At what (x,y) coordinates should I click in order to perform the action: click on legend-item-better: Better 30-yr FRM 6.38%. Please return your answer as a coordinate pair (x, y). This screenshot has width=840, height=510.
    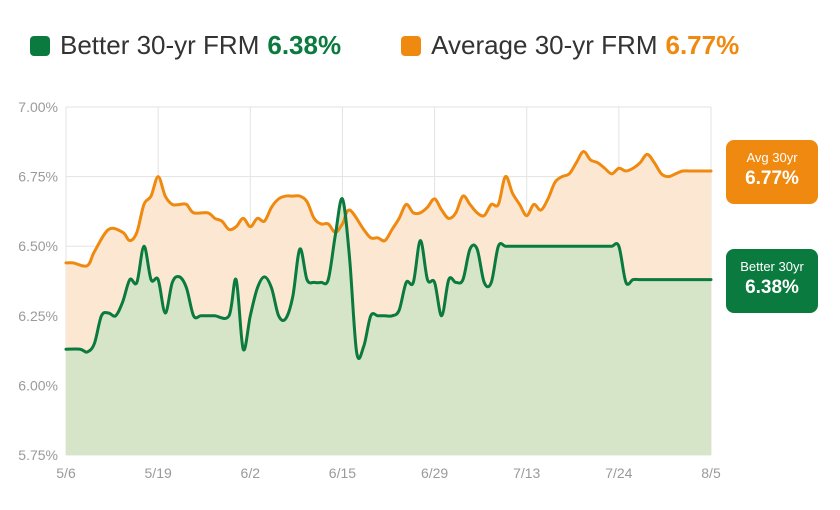
    Looking at the image, I should click on (185, 45).